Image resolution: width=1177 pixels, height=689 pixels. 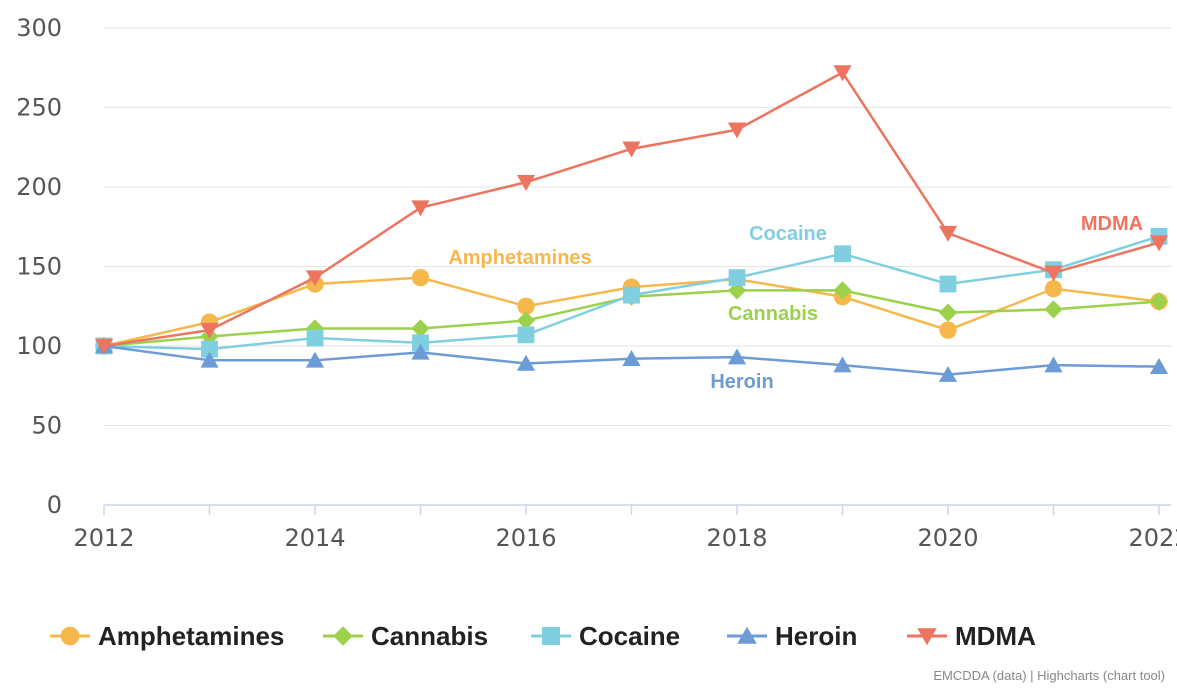 What do you see at coordinates (788, 234) in the screenshot?
I see `series-label-cocaine: Cocaine` at bounding box center [788, 234].